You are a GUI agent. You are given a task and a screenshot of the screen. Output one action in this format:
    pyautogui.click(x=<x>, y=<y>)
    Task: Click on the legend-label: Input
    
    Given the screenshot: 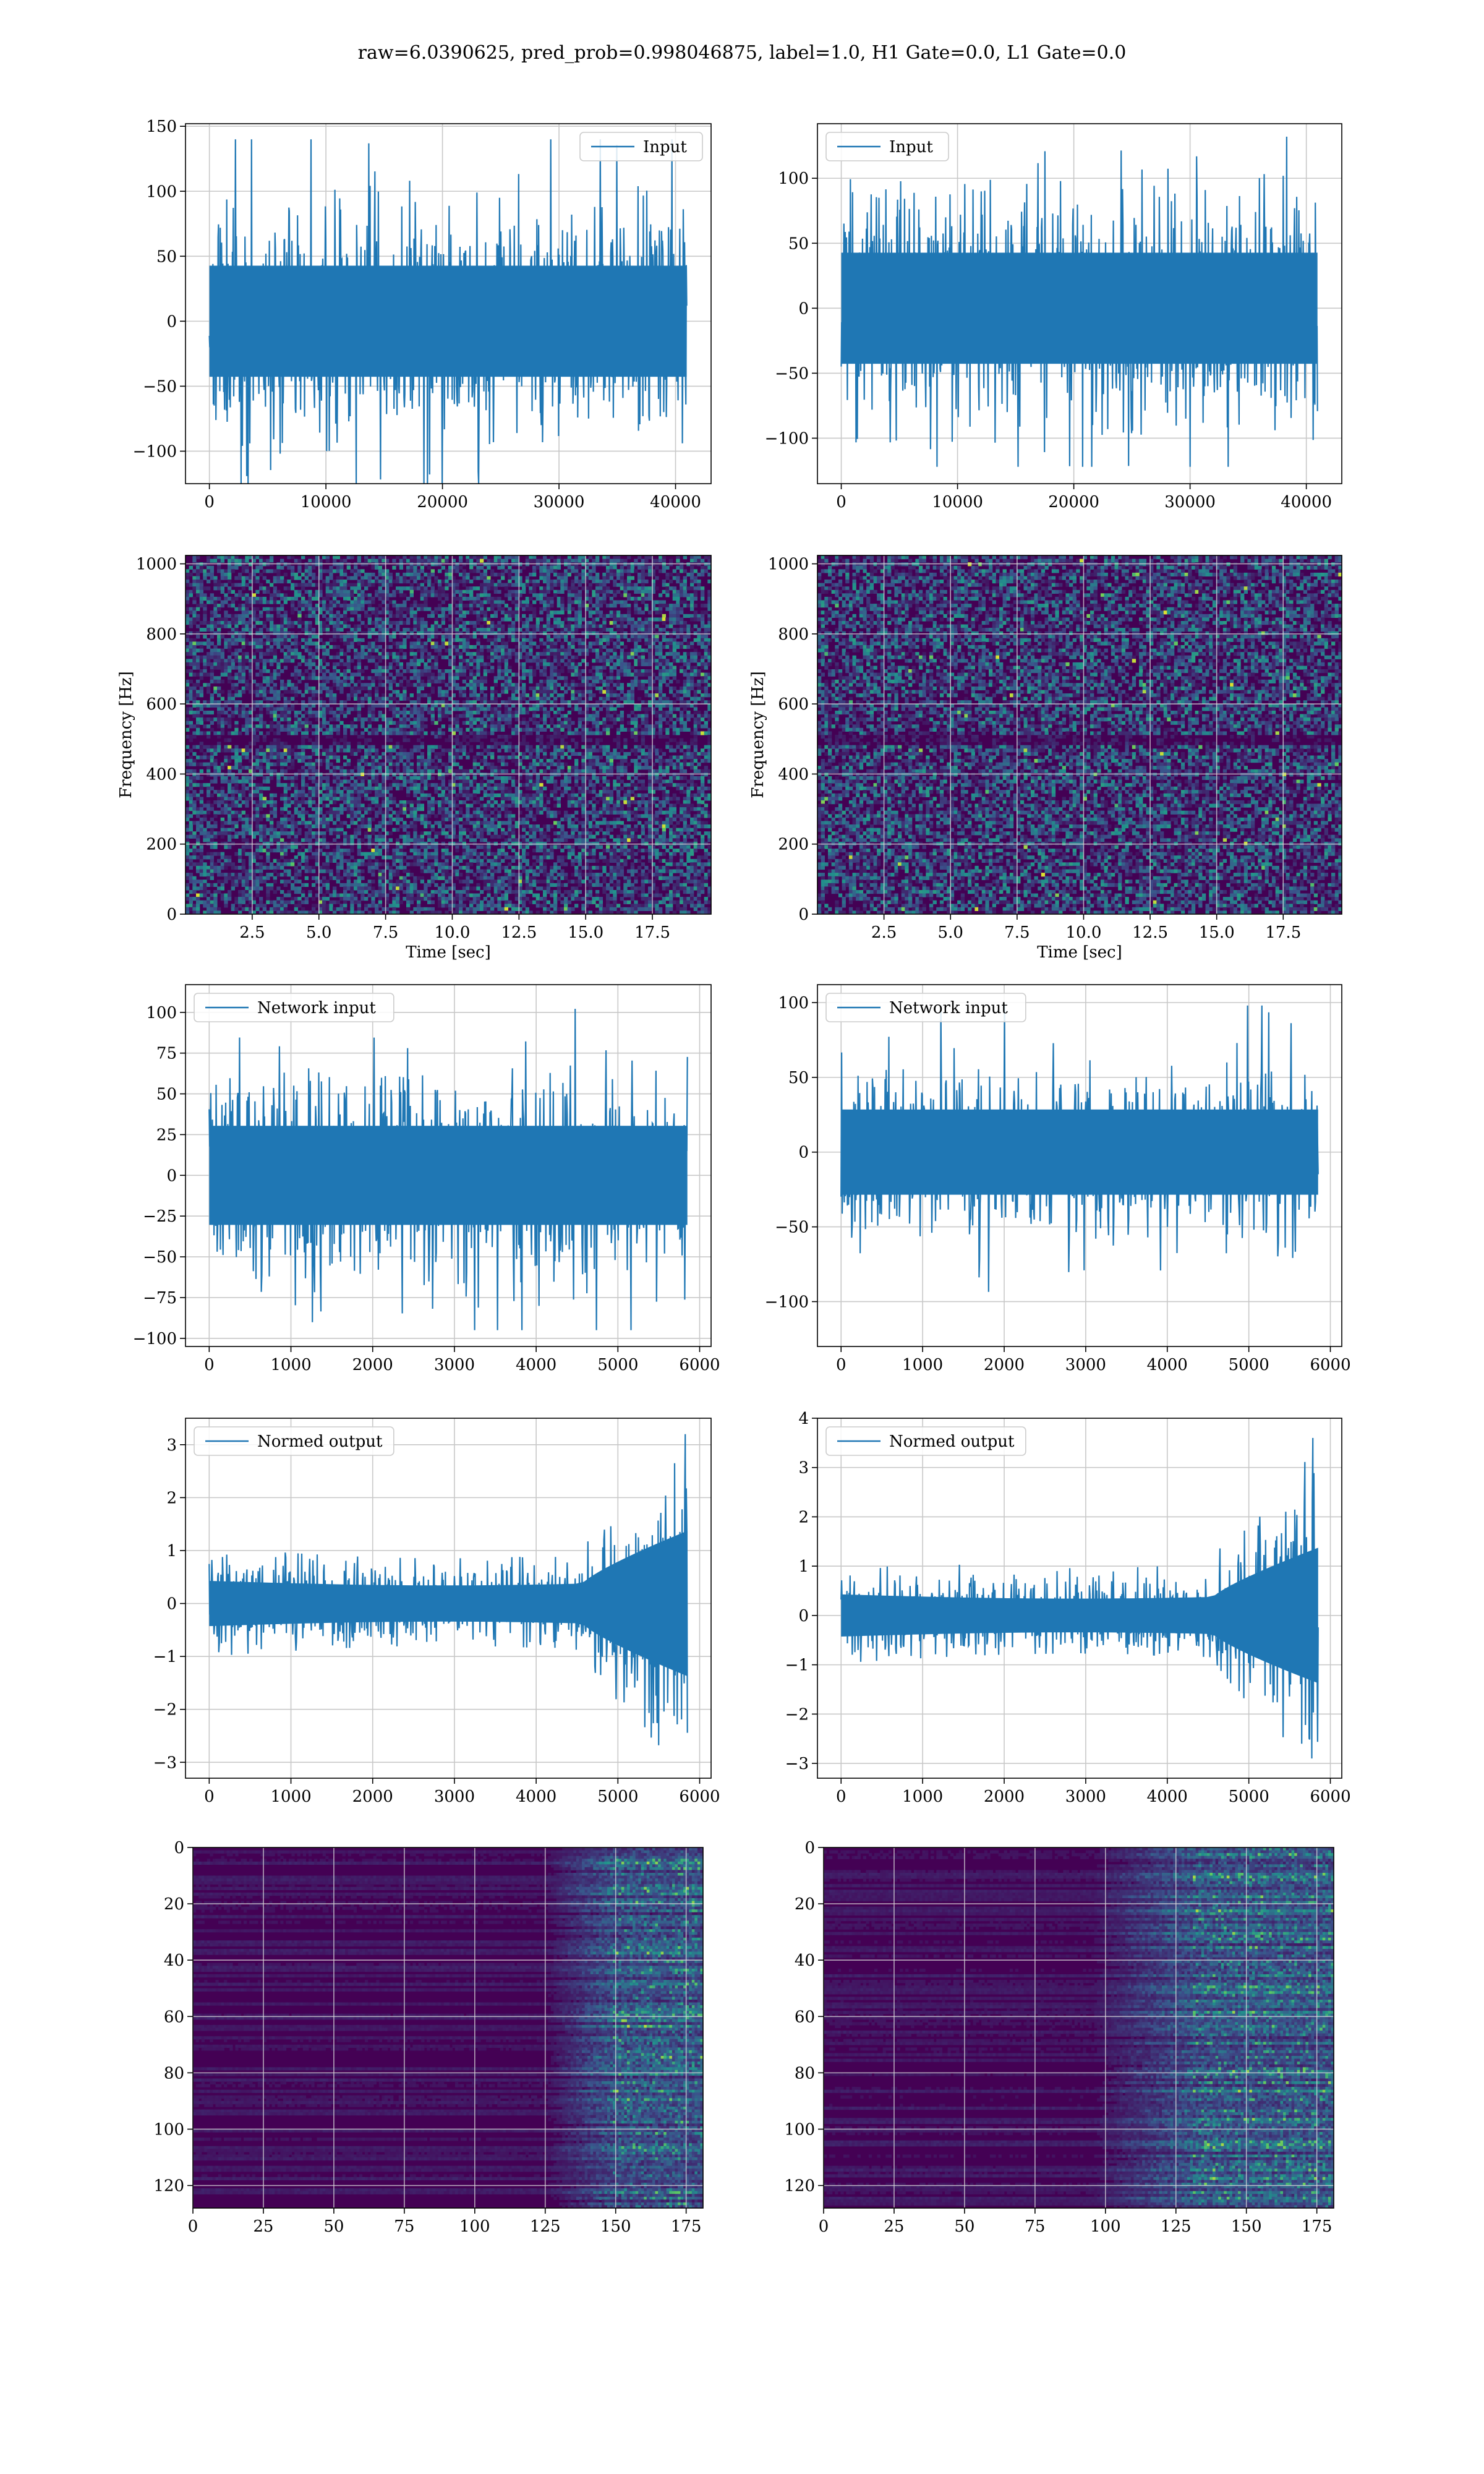 What is the action you would take?
    pyautogui.click(x=911, y=147)
    